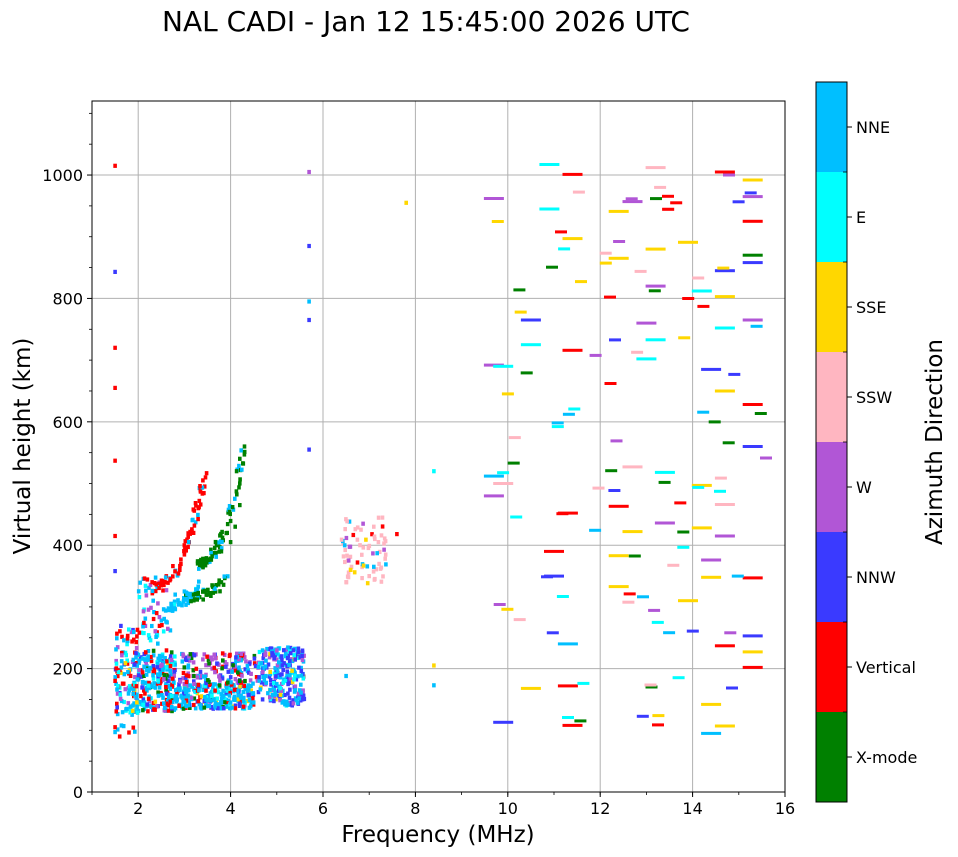  What do you see at coordinates (426, 21) in the screenshot?
I see `chart-title: NAL CADI - Jan 12 15:45:00 2026 UTC` at bounding box center [426, 21].